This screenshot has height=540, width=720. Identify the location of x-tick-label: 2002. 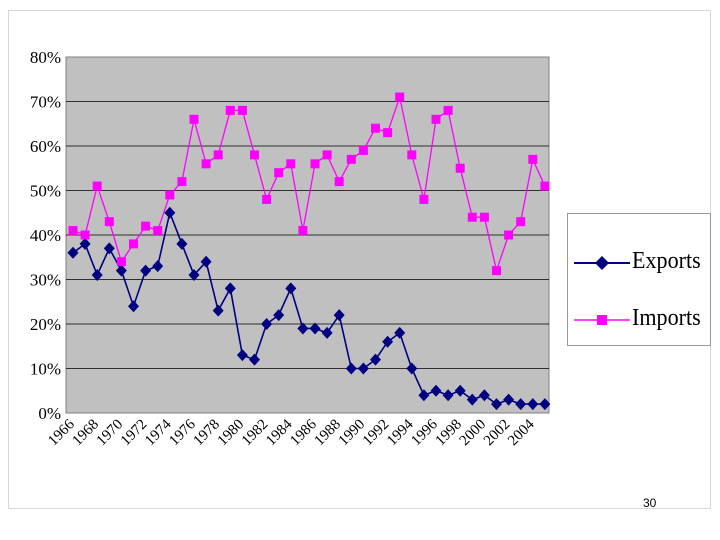
(497, 433).